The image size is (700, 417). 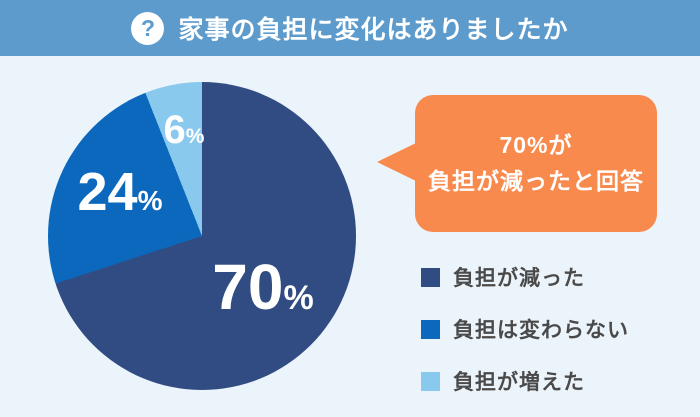 What do you see at coordinates (373, 30) in the screenshot?
I see `page-title: 家事の負担に変化はありましたか` at bounding box center [373, 30].